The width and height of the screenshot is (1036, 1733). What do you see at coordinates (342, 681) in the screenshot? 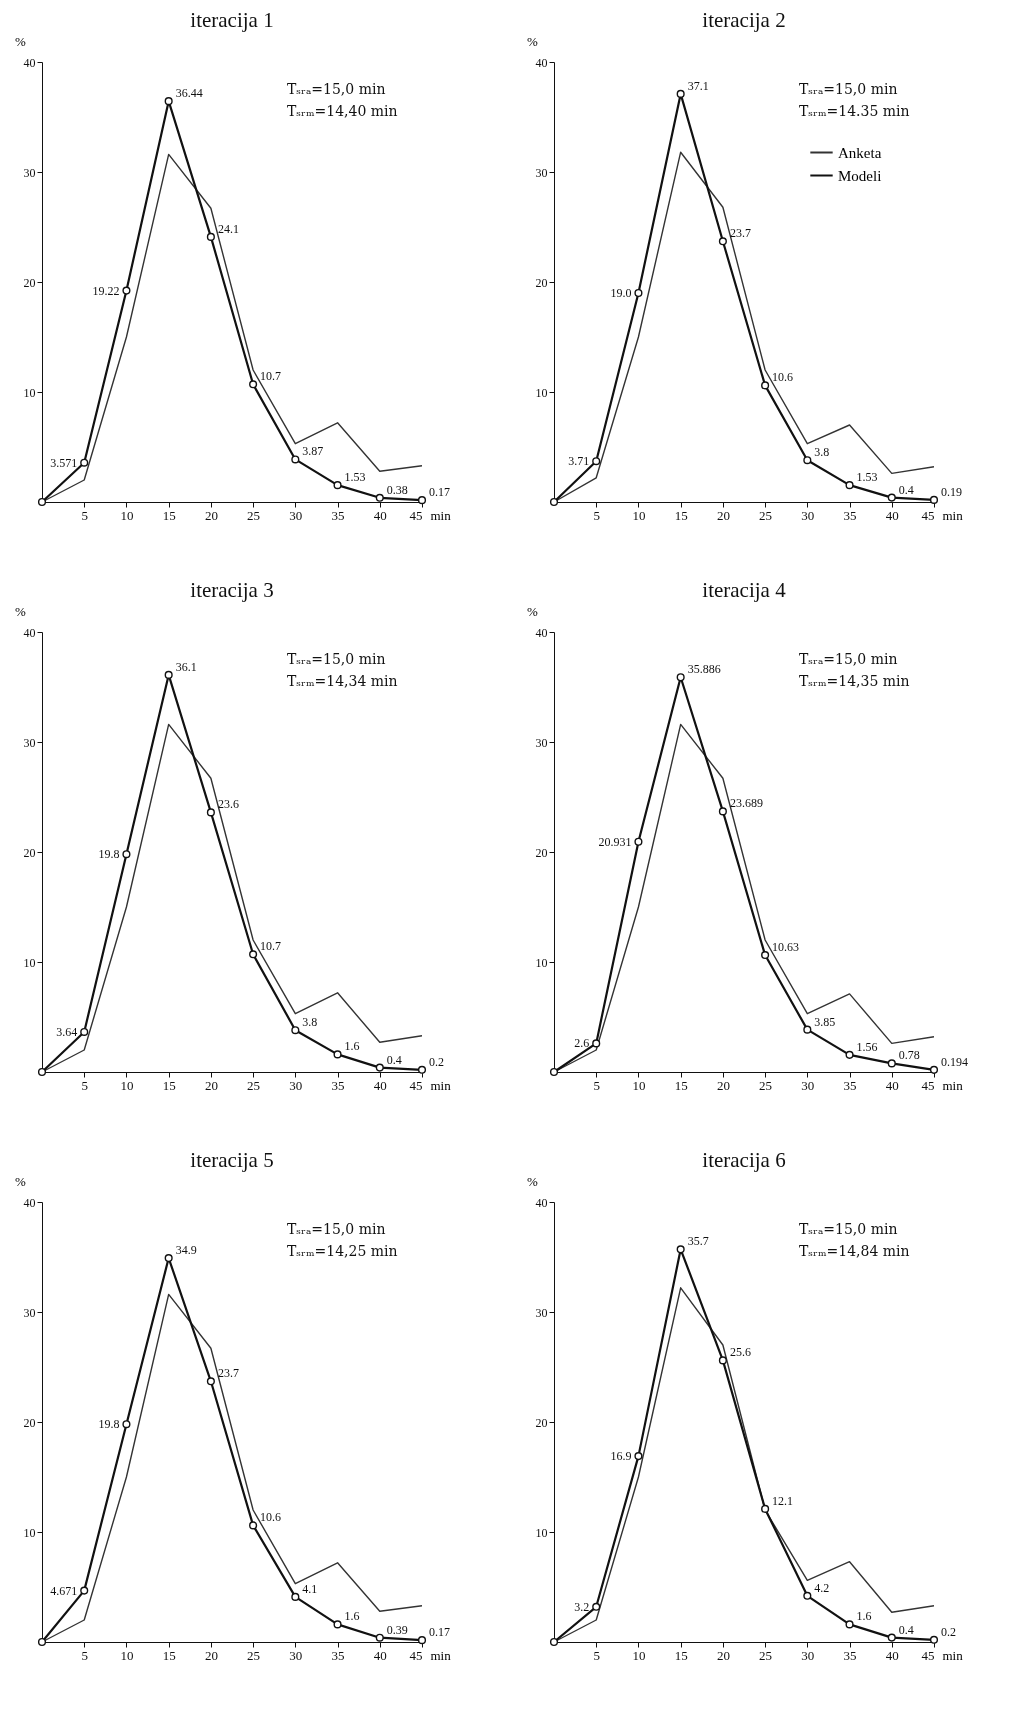
I see `annotation: Tₛᵣₘ=14,34 min` at bounding box center [342, 681].